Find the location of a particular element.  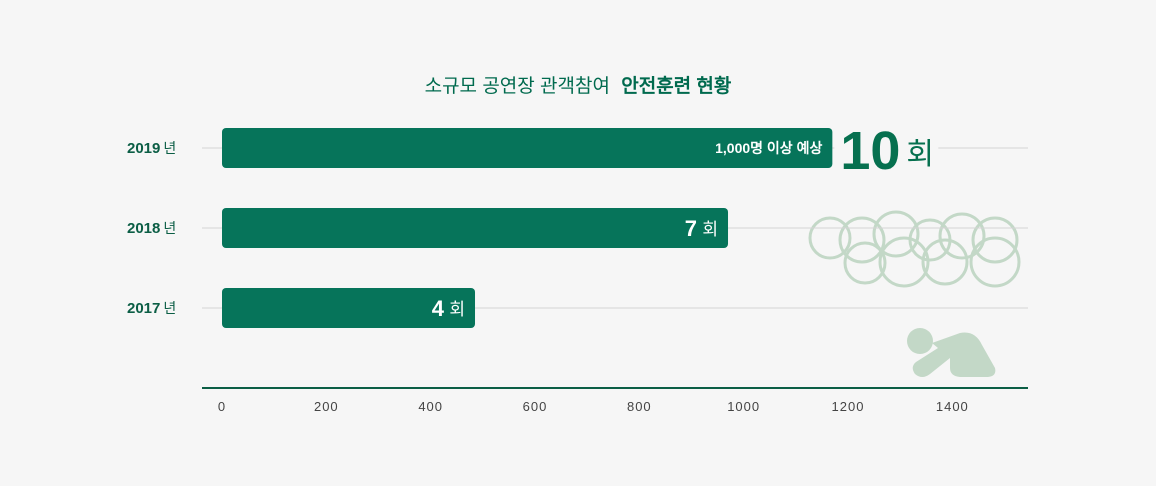

year-label-2019: 2019 년 is located at coordinates (151, 148).